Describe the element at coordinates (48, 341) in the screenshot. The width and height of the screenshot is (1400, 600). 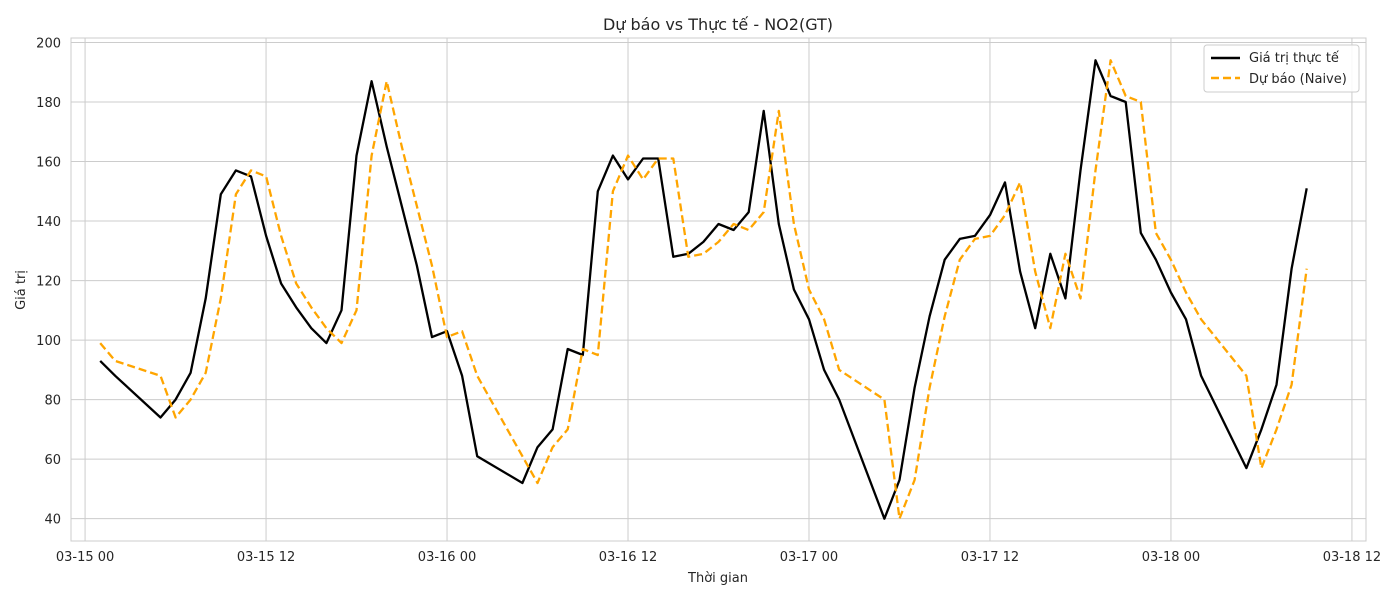
I see `y-tick-label: 100` at that location.